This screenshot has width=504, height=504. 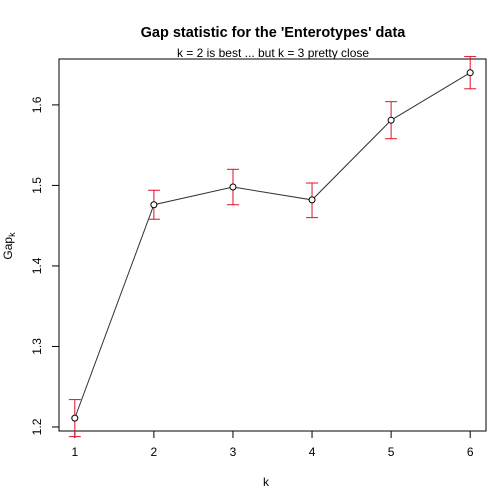 I want to click on y-axis-label-main: Gap, so click(x=8, y=248).